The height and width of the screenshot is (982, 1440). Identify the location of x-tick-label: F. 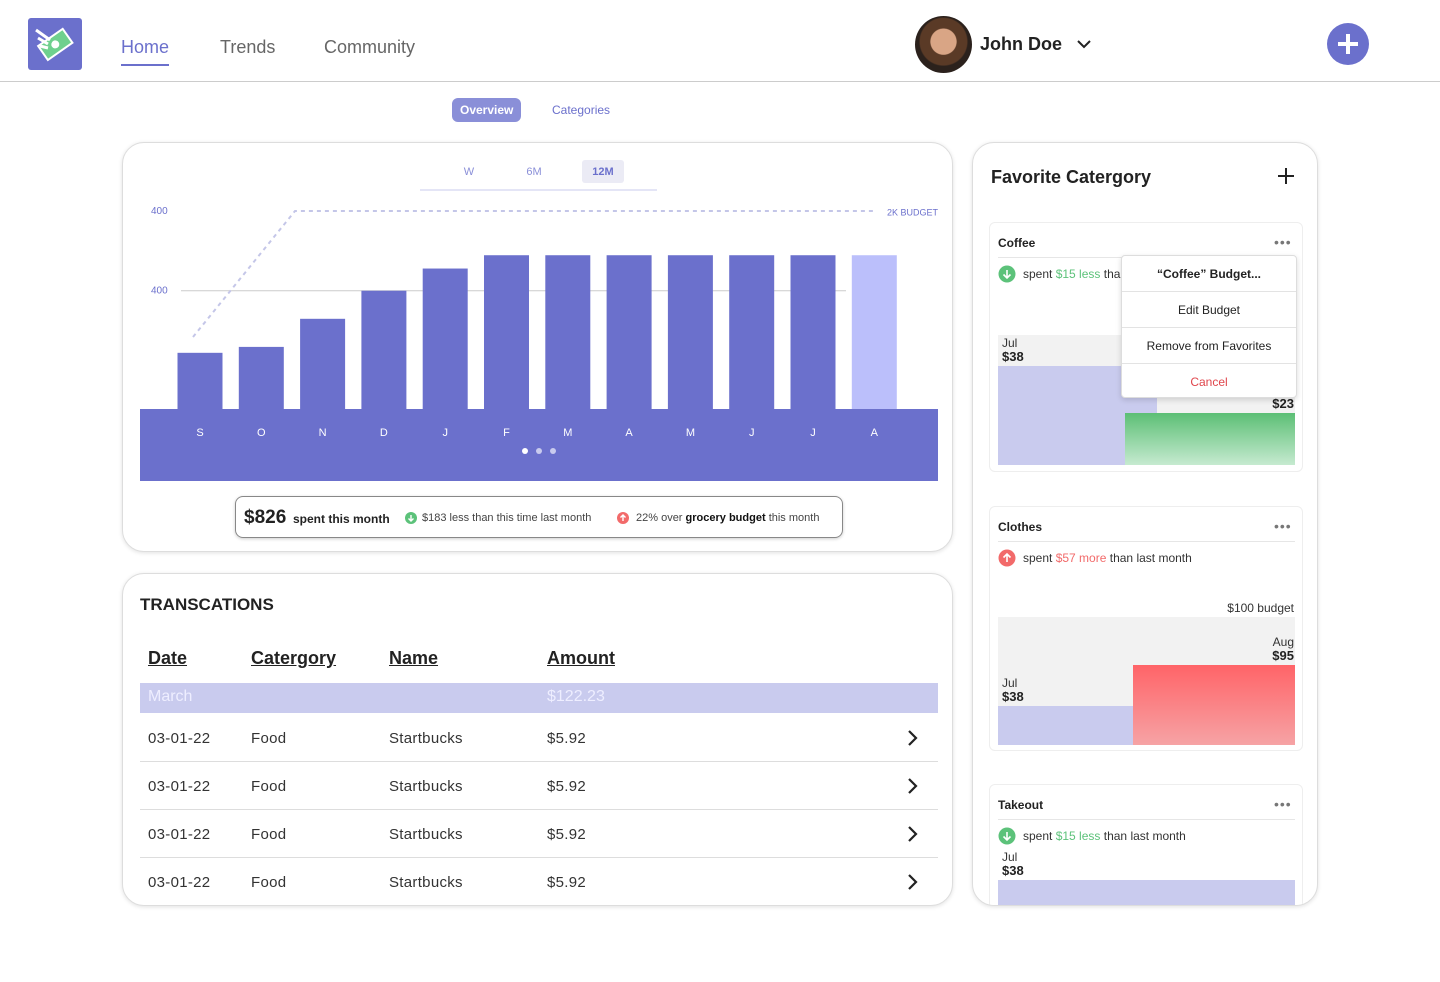
(506, 433).